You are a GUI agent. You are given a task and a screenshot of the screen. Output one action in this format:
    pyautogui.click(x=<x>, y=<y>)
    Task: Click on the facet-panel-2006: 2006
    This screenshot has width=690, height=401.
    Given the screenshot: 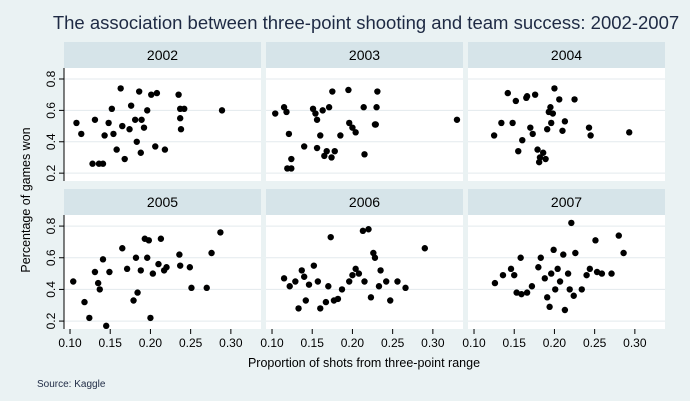 What is the action you would take?
    pyautogui.click(x=364, y=259)
    